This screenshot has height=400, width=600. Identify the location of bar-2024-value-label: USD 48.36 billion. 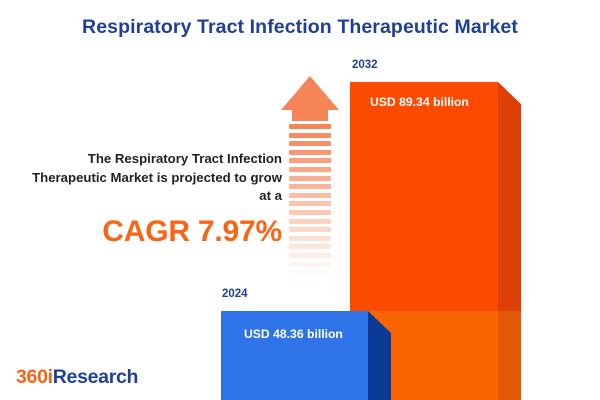
(293, 334).